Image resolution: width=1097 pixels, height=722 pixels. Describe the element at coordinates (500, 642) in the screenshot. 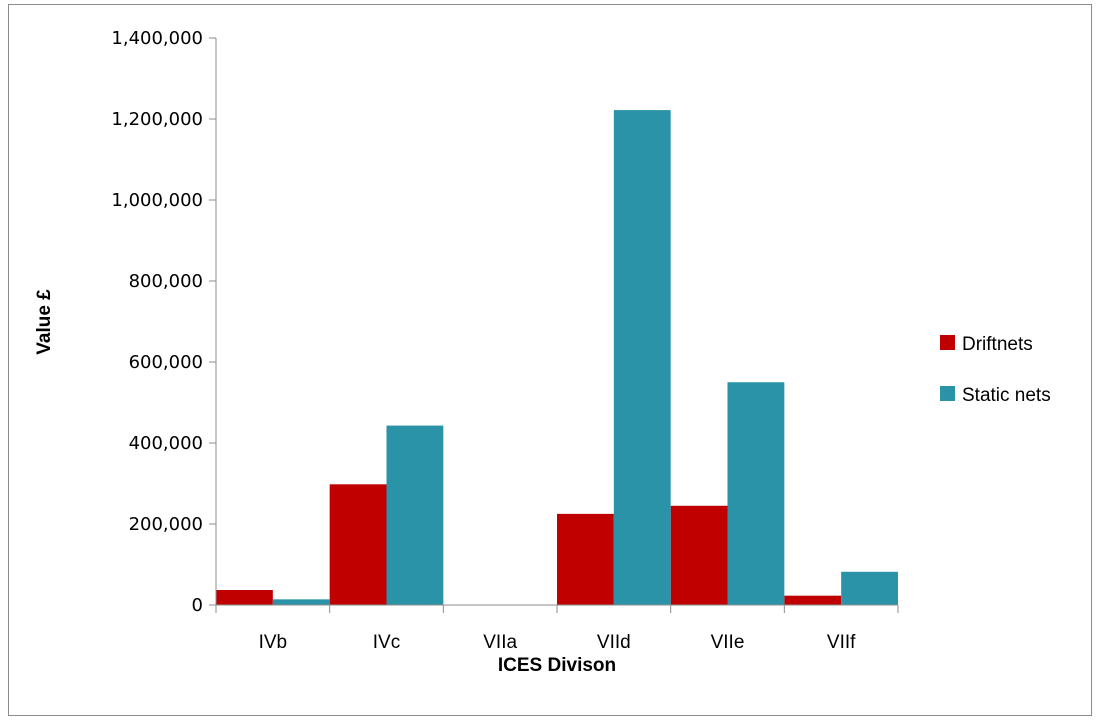

I see `x-tick-label: VIIa` at that location.